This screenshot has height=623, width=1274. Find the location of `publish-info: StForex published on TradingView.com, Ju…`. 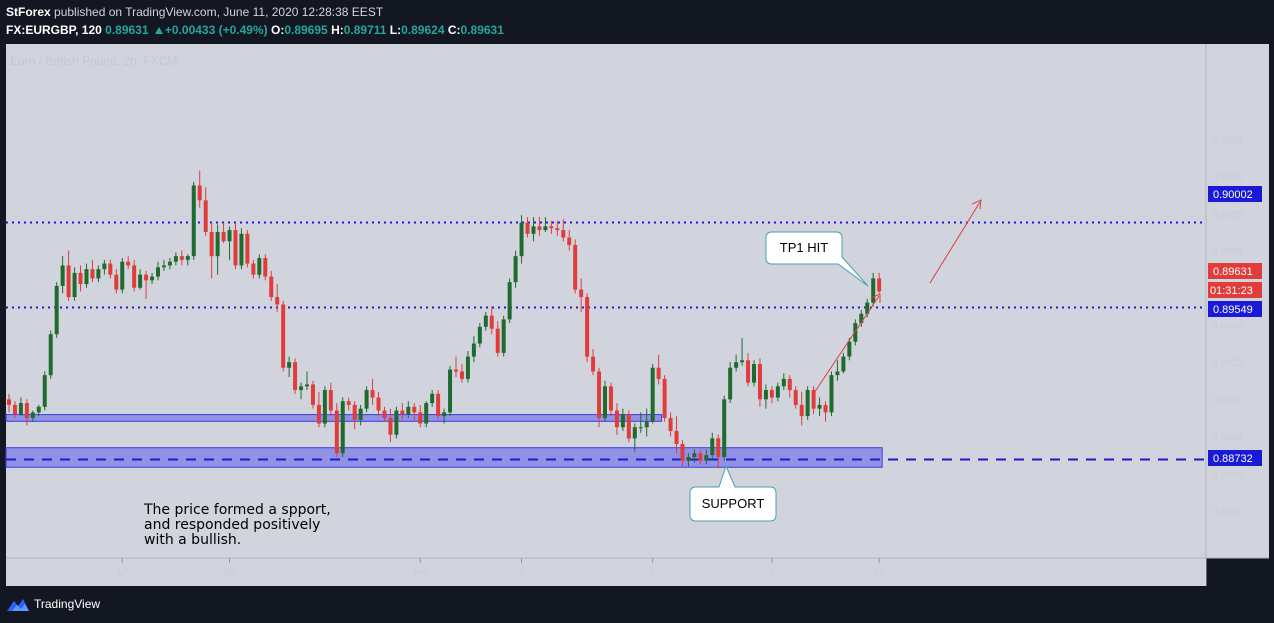

publish-info: StForex published on TradingView.com, Ju… is located at coordinates (194, 12).